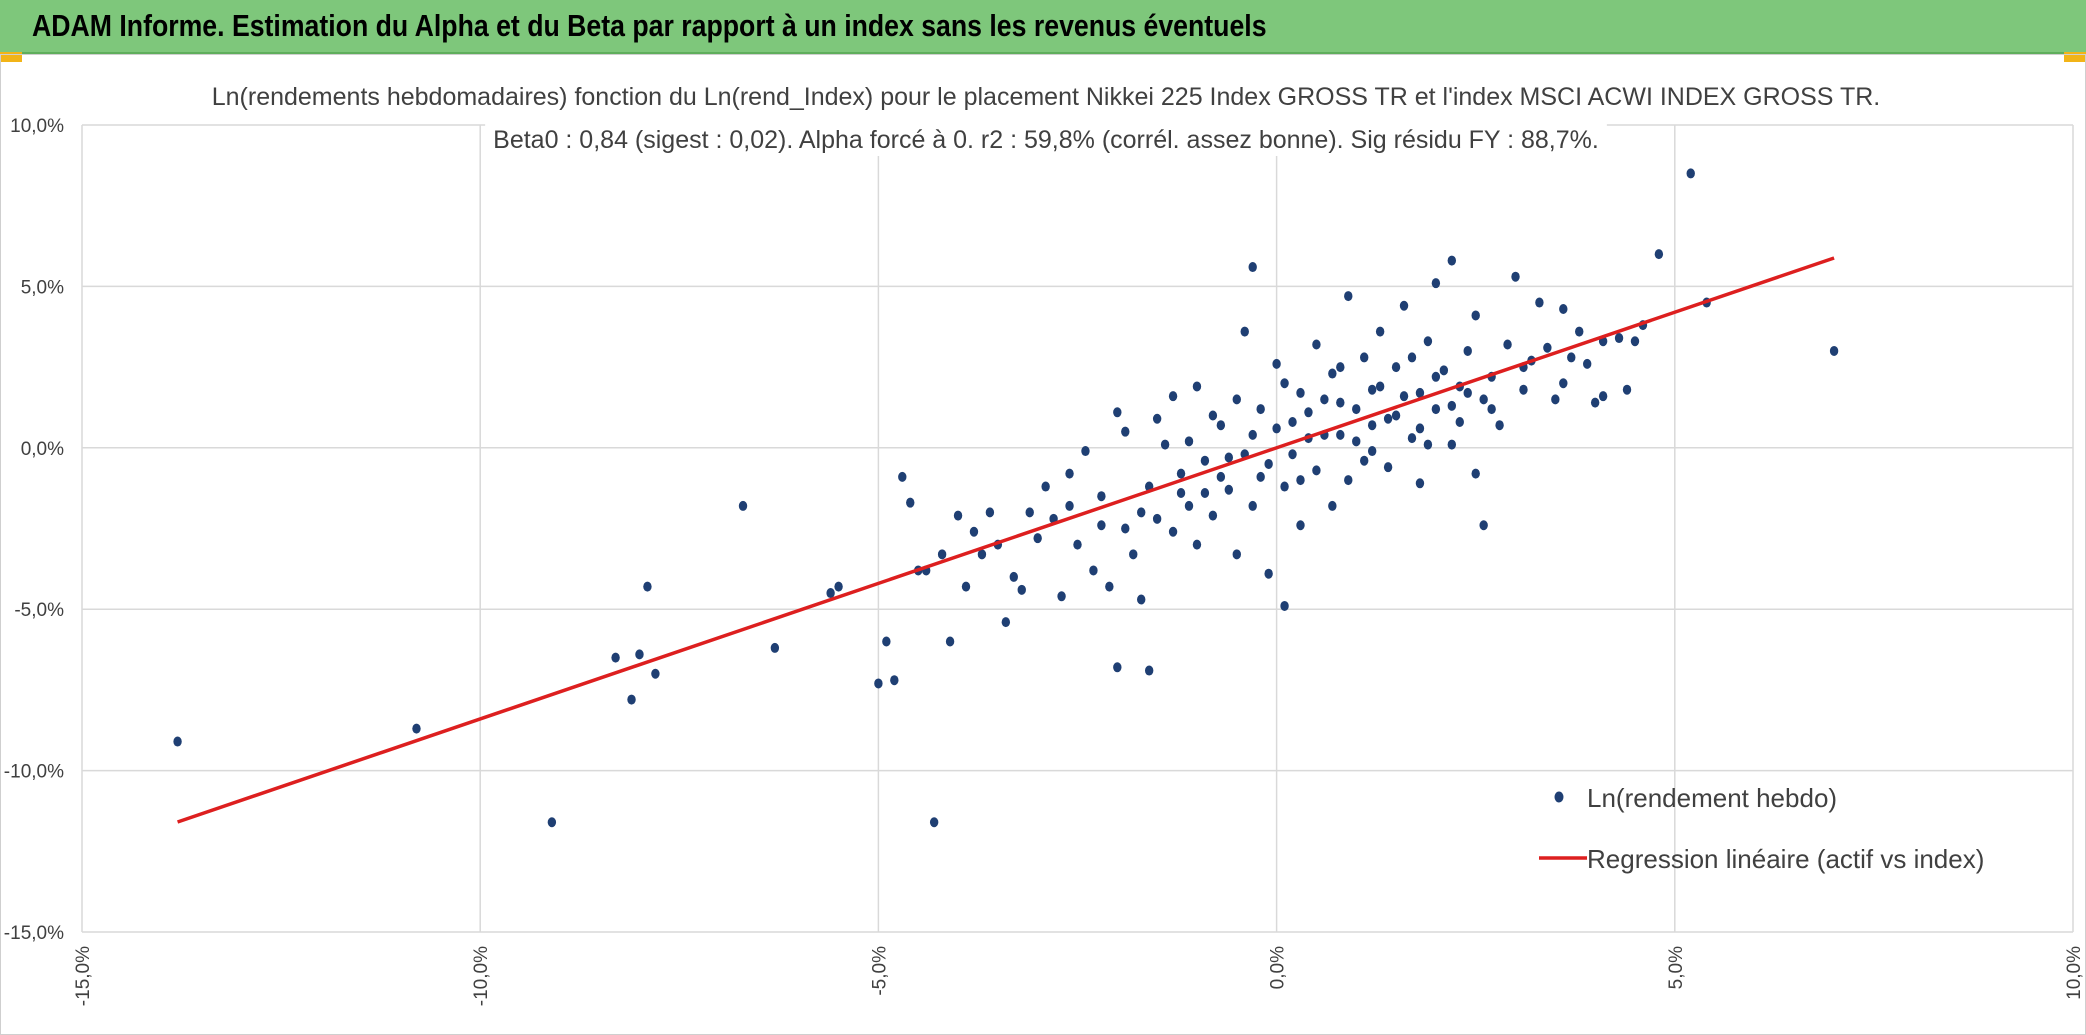  Describe the element at coordinates (34, 772) in the screenshot. I see `y-tick-label: -10,0%` at that location.